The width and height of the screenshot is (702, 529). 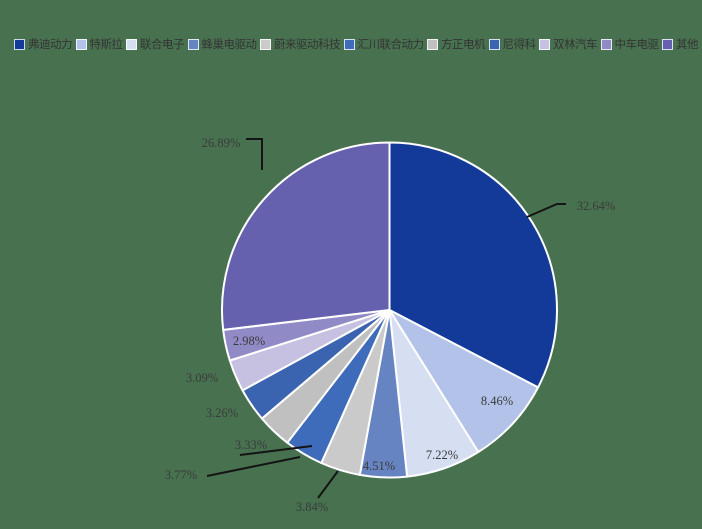 I want to click on legend-item-7: 方正电机, so click(x=456, y=44).